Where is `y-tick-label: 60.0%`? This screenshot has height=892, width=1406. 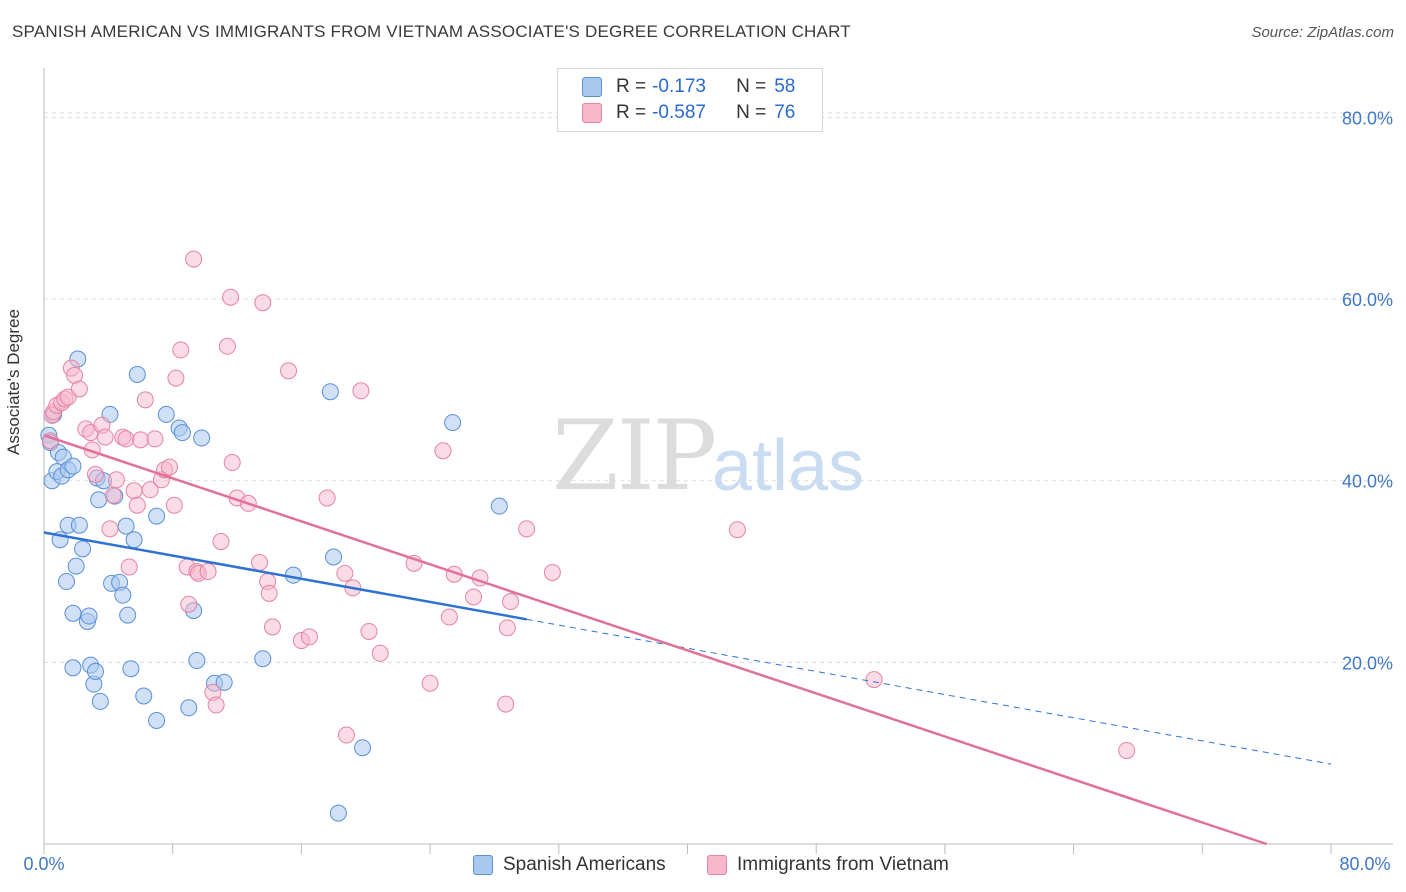 y-tick-label: 60.0% is located at coordinates (1367, 300).